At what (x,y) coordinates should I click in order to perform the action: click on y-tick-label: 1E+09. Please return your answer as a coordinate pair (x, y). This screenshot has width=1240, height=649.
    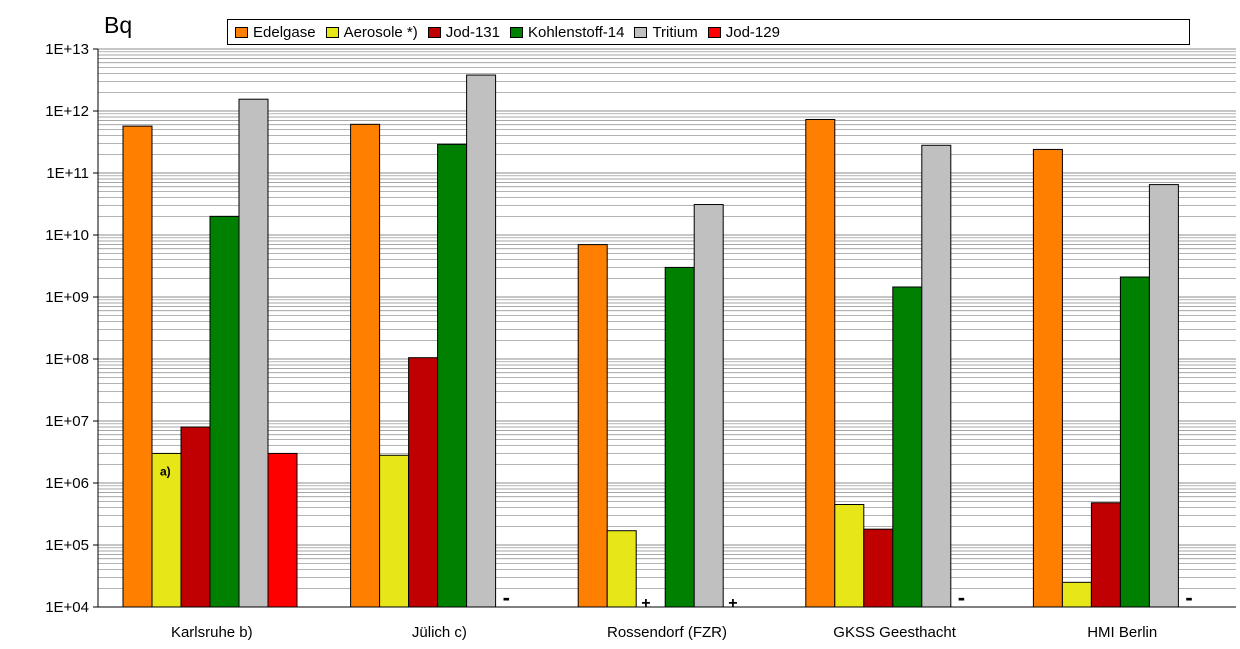
    Looking at the image, I should click on (67, 297).